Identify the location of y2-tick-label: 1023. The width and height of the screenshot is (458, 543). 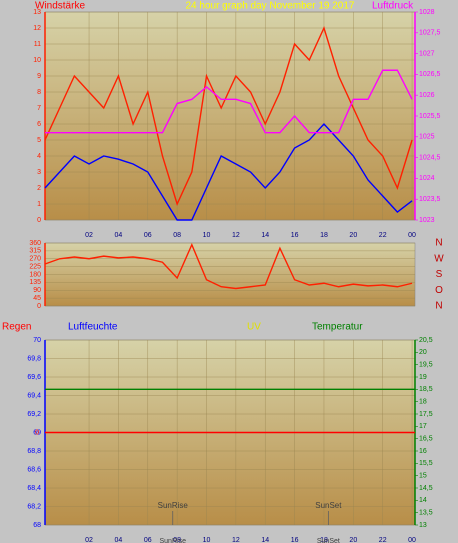
(427, 220).